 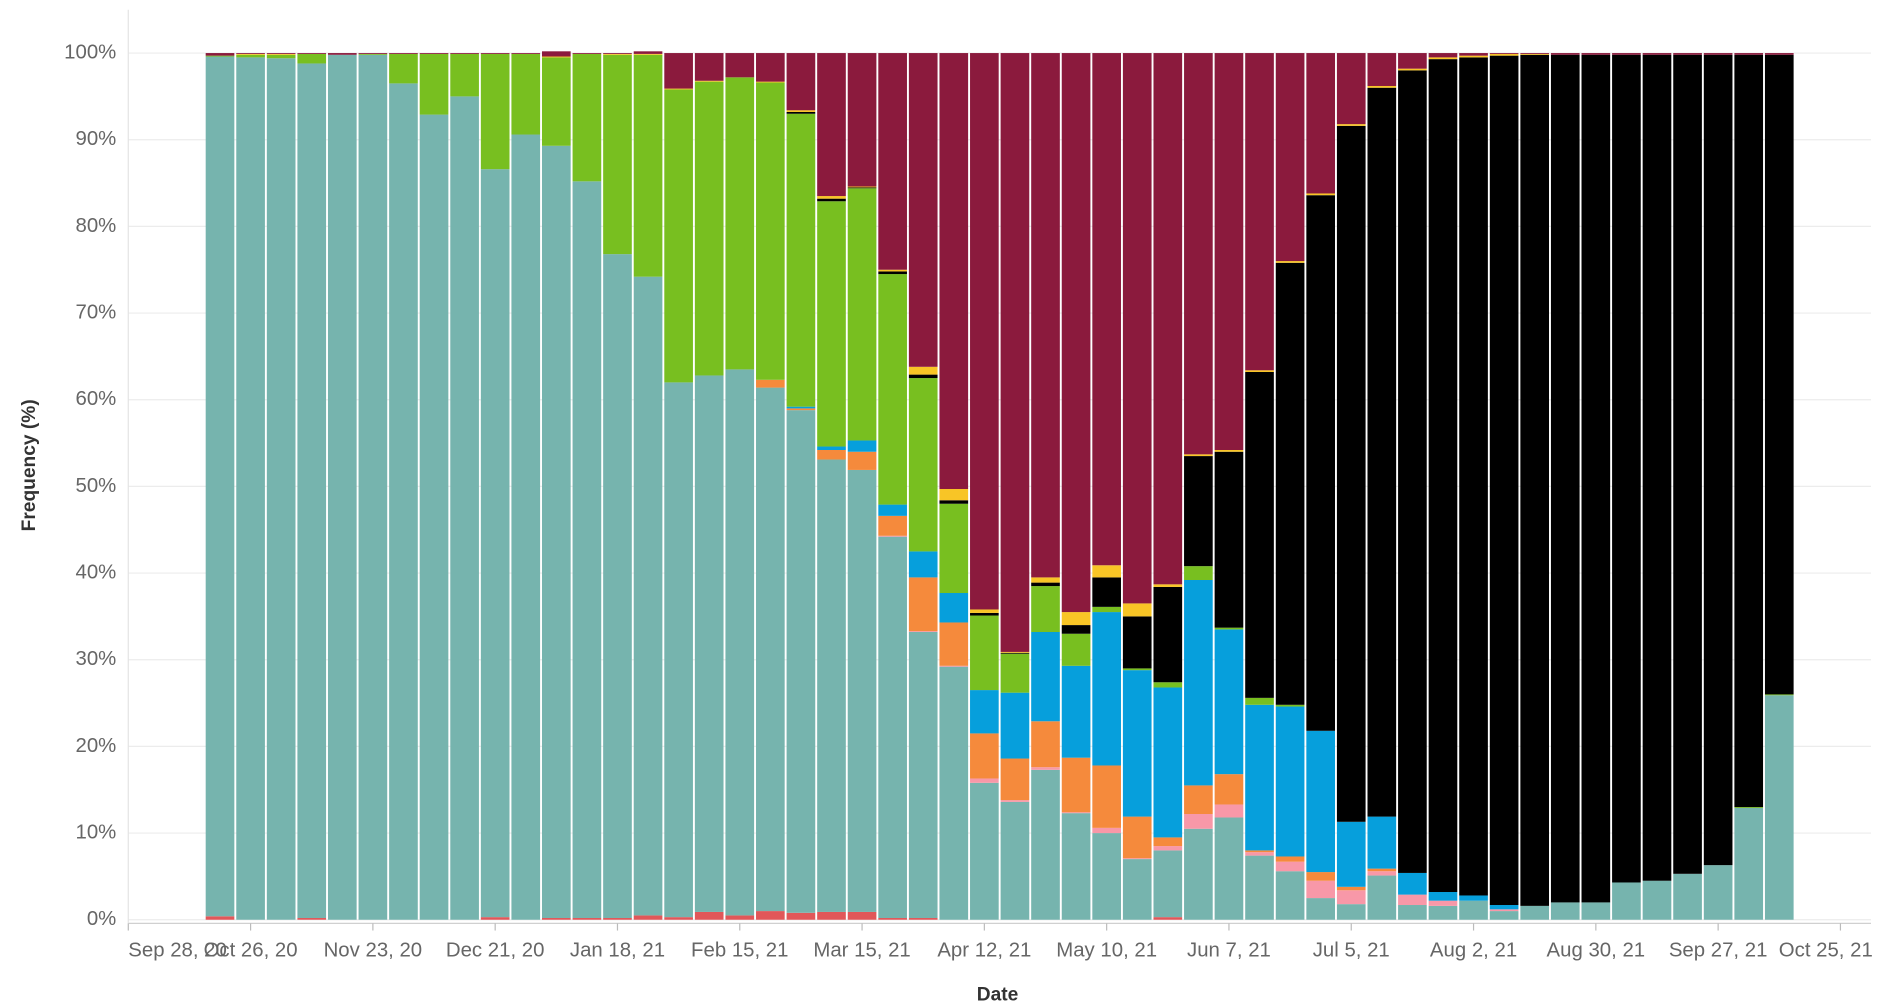 I want to click on x-tick-label: Apr 12, 21, so click(x=984, y=950).